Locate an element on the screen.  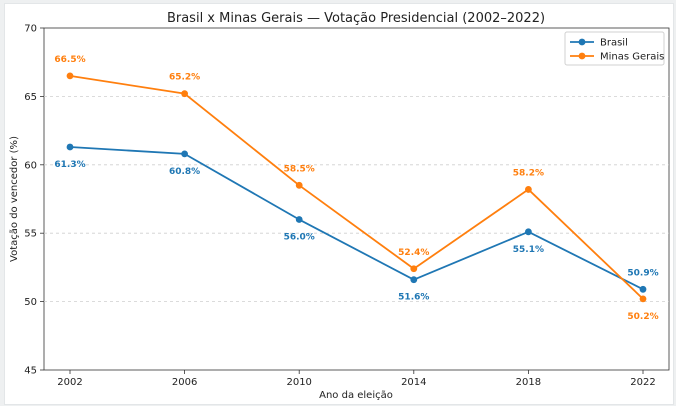
x-tick-label: 2014 is located at coordinates (413, 382).